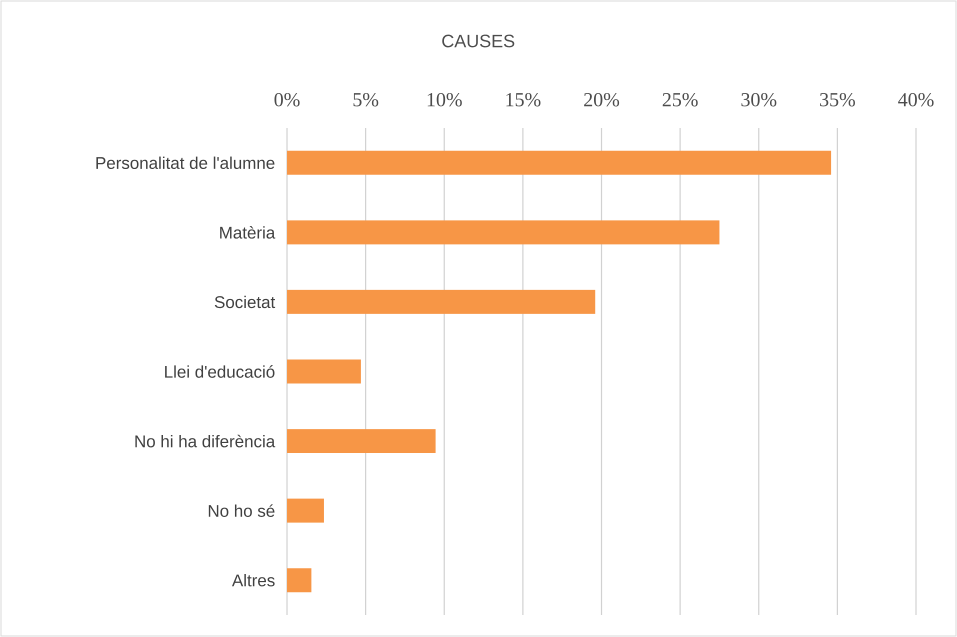 Image resolution: width=957 pixels, height=637 pixels. I want to click on y-tick-label: Llei d'educació, so click(219, 371).